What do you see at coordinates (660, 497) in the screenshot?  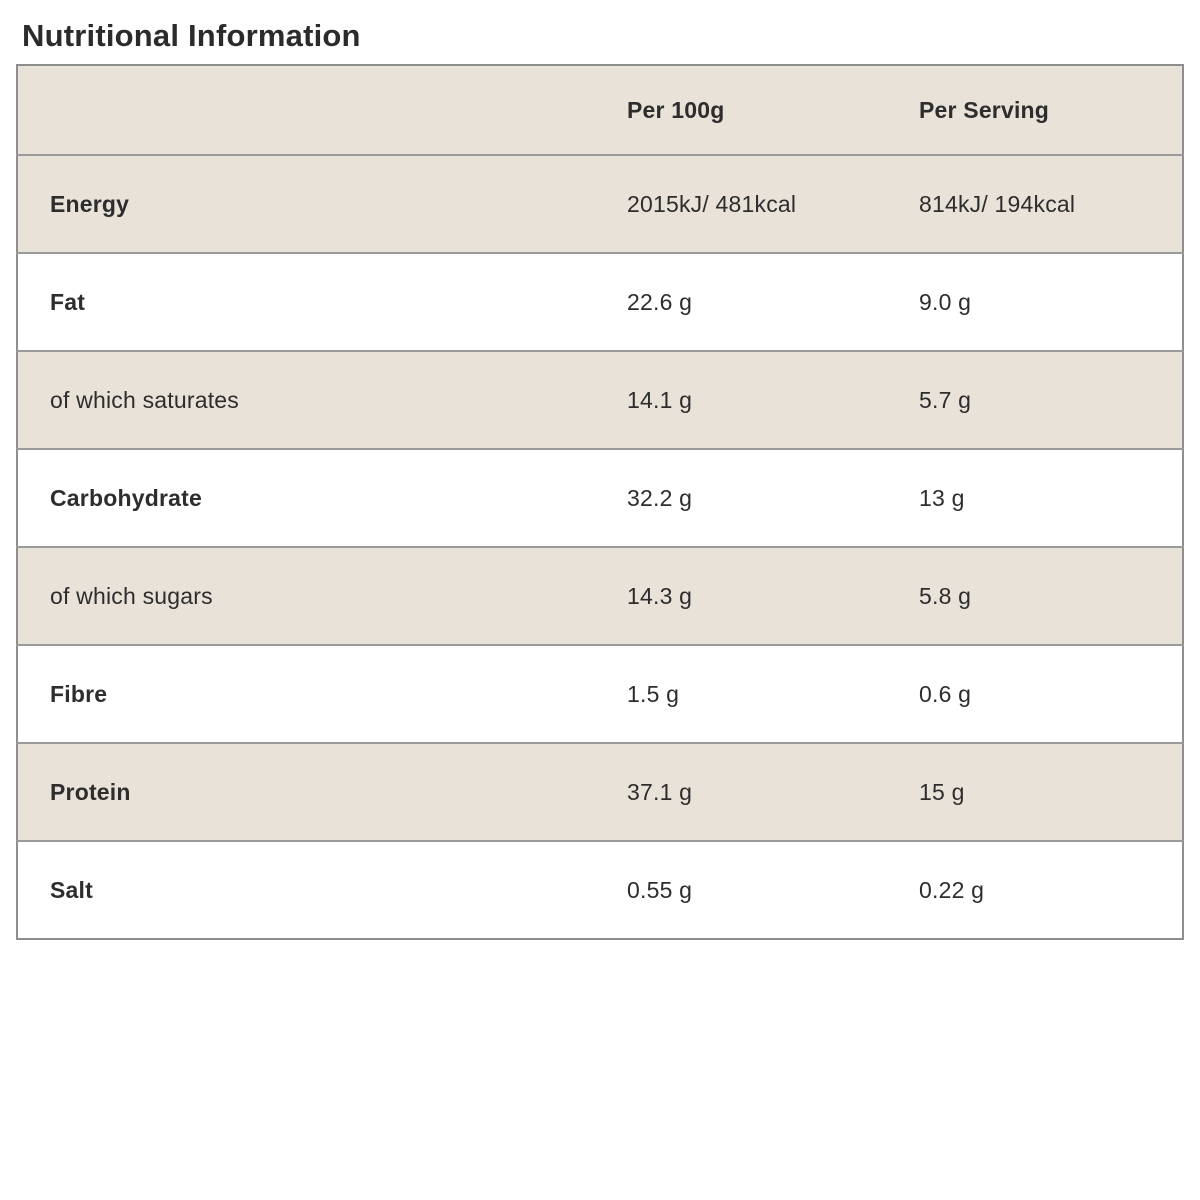 I see `value-per-100g: 32.2 g` at bounding box center [660, 497].